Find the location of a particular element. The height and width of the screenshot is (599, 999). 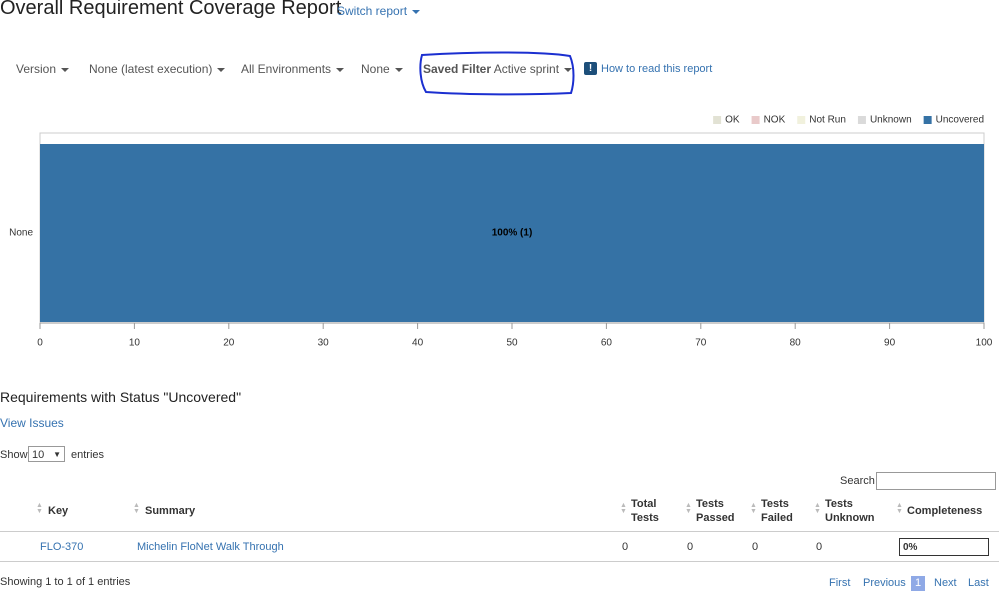

view-issues: View Issues is located at coordinates (32, 423).